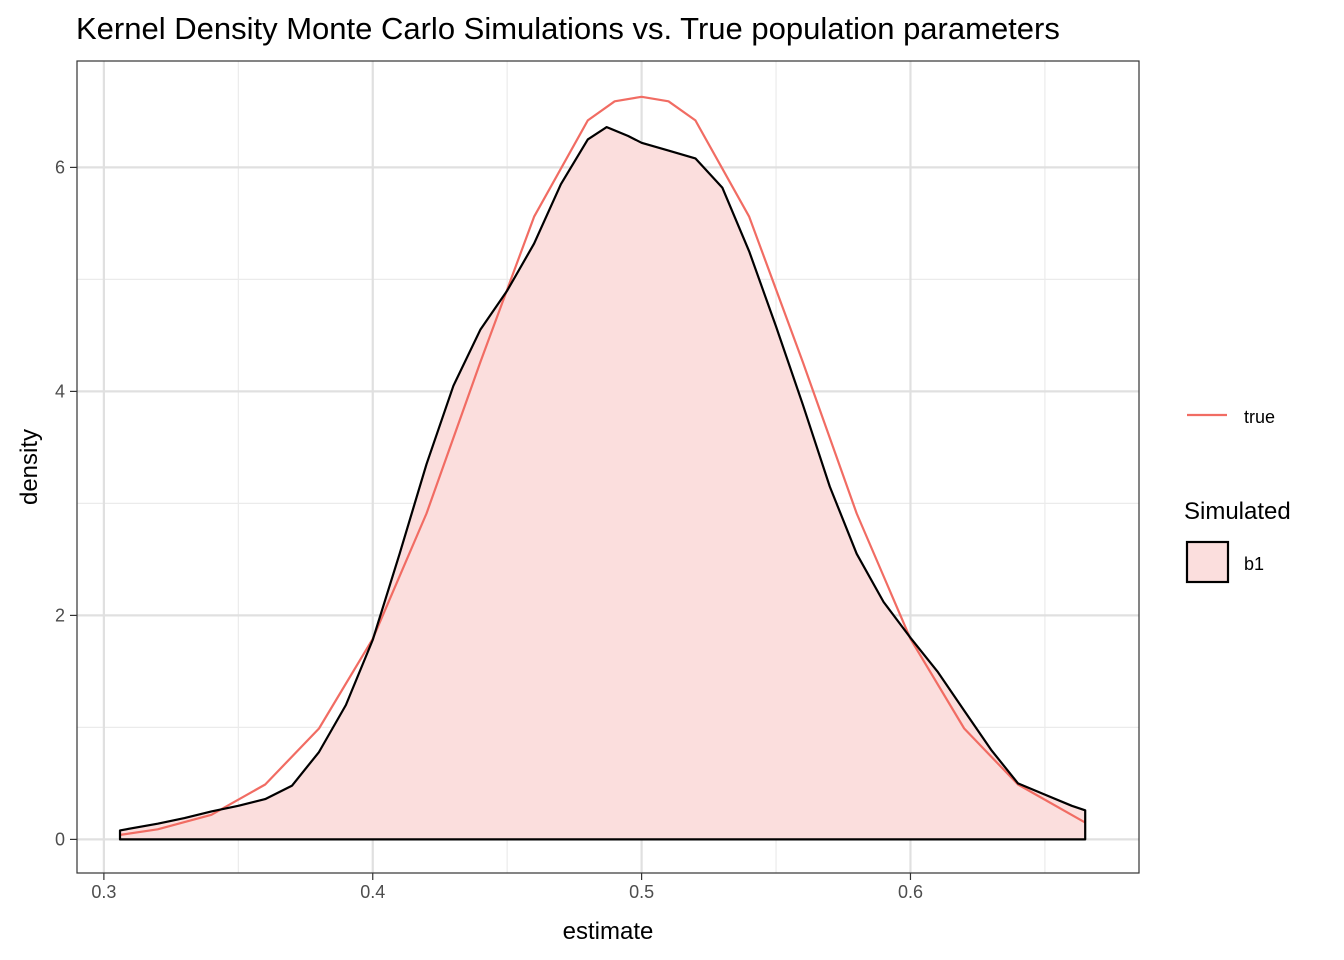  What do you see at coordinates (60, 615) in the screenshot?
I see `y-tick-label: 2` at bounding box center [60, 615].